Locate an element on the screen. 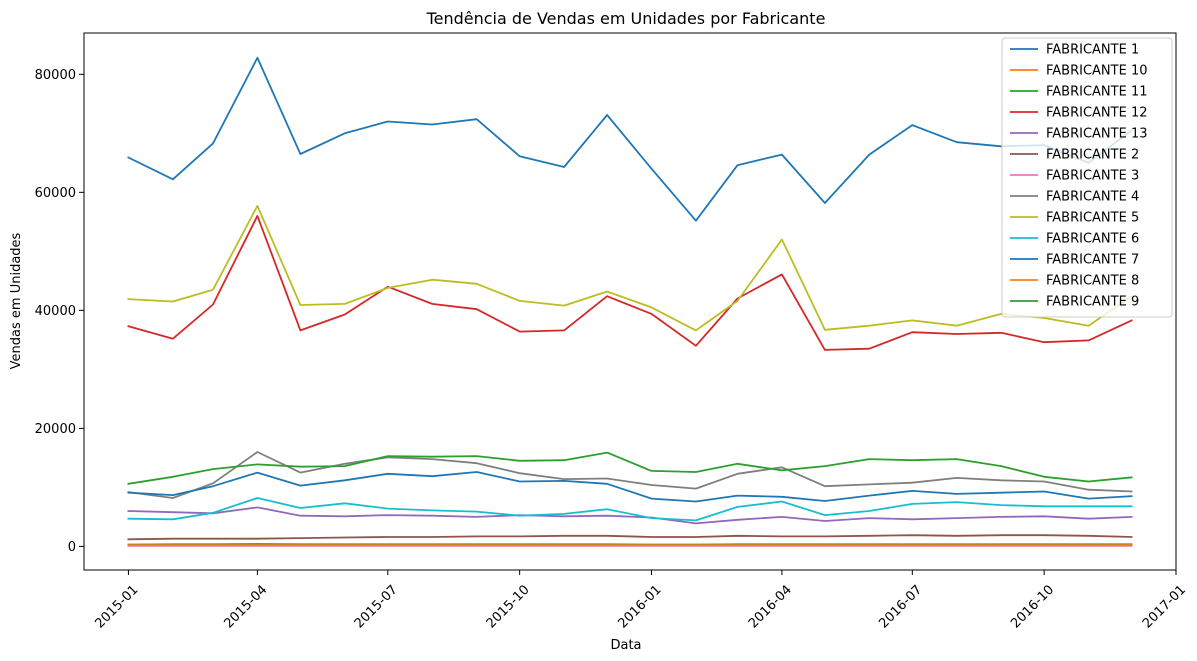  y-axis-title: Vendas em Unidades is located at coordinates (16, 300).